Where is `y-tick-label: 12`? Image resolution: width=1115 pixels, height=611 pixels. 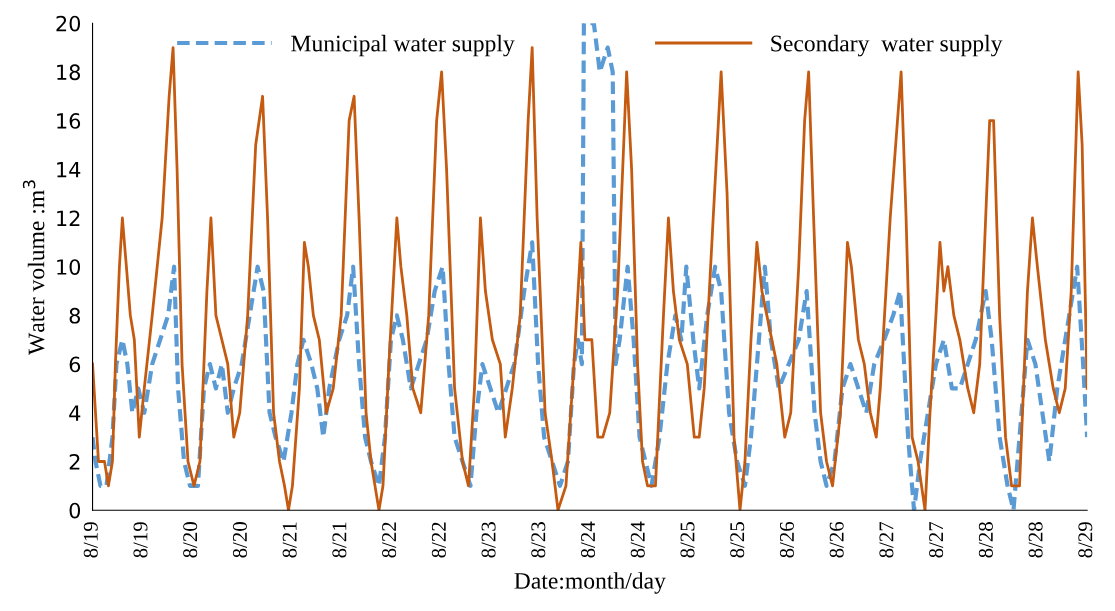 y-tick-label: 12 is located at coordinates (68, 218).